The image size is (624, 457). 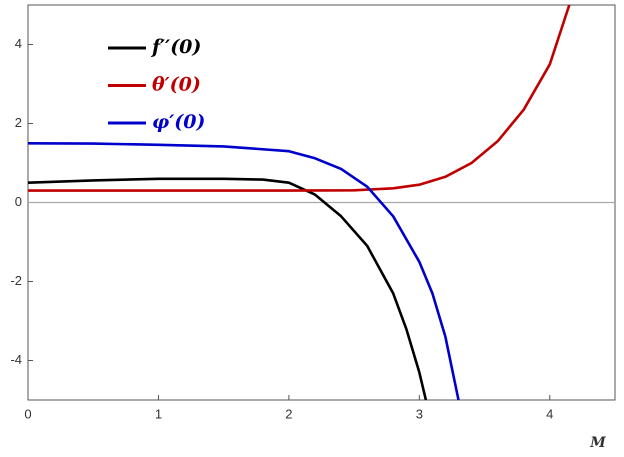 I want to click on x-tick-label: 0, so click(x=27, y=413).